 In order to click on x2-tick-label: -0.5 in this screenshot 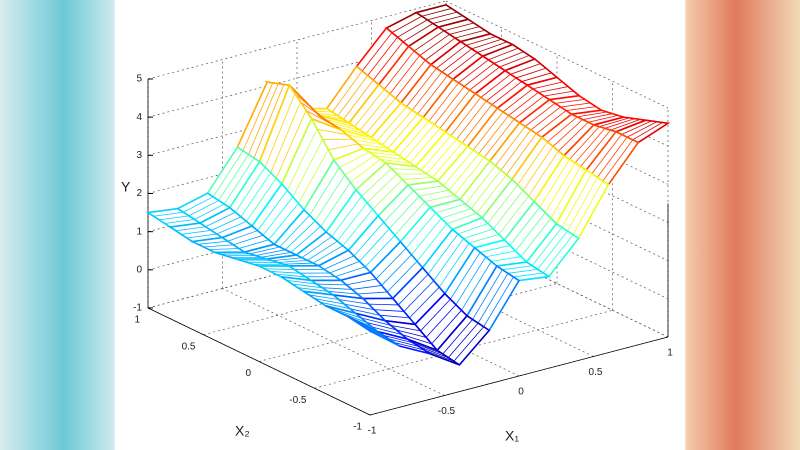, I will do `click(298, 400)`.